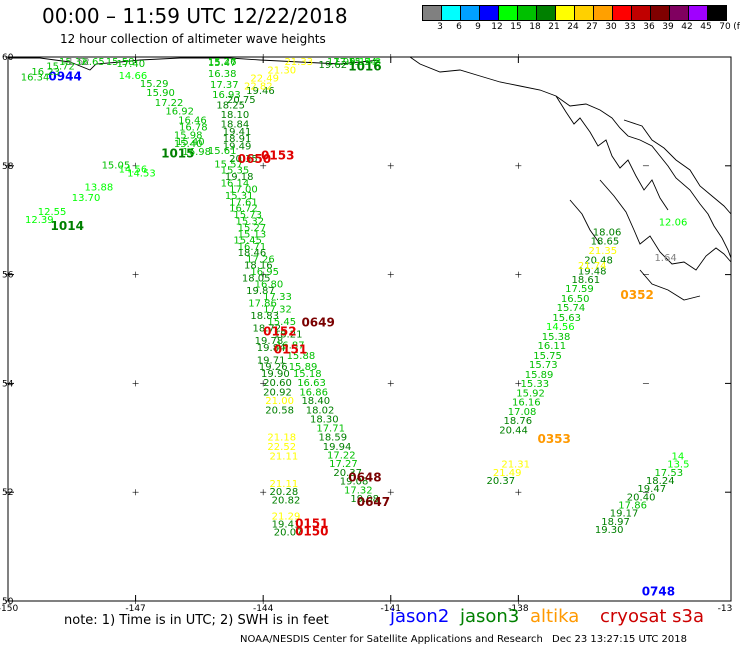 This screenshot has width=740, height=650. I want to click on lat-tick-label: 58, so click(8, 167).